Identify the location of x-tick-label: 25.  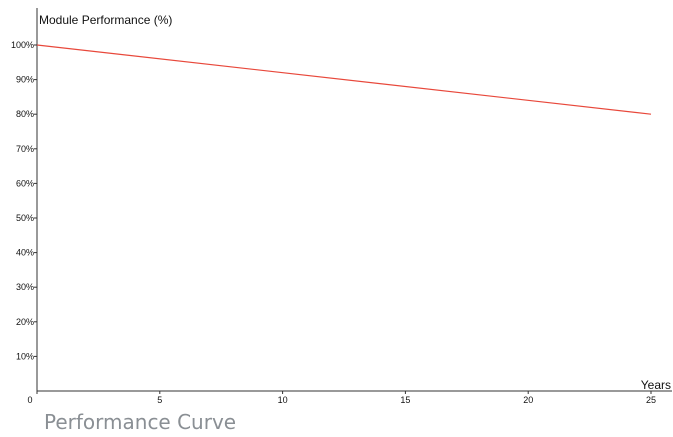
(651, 400).